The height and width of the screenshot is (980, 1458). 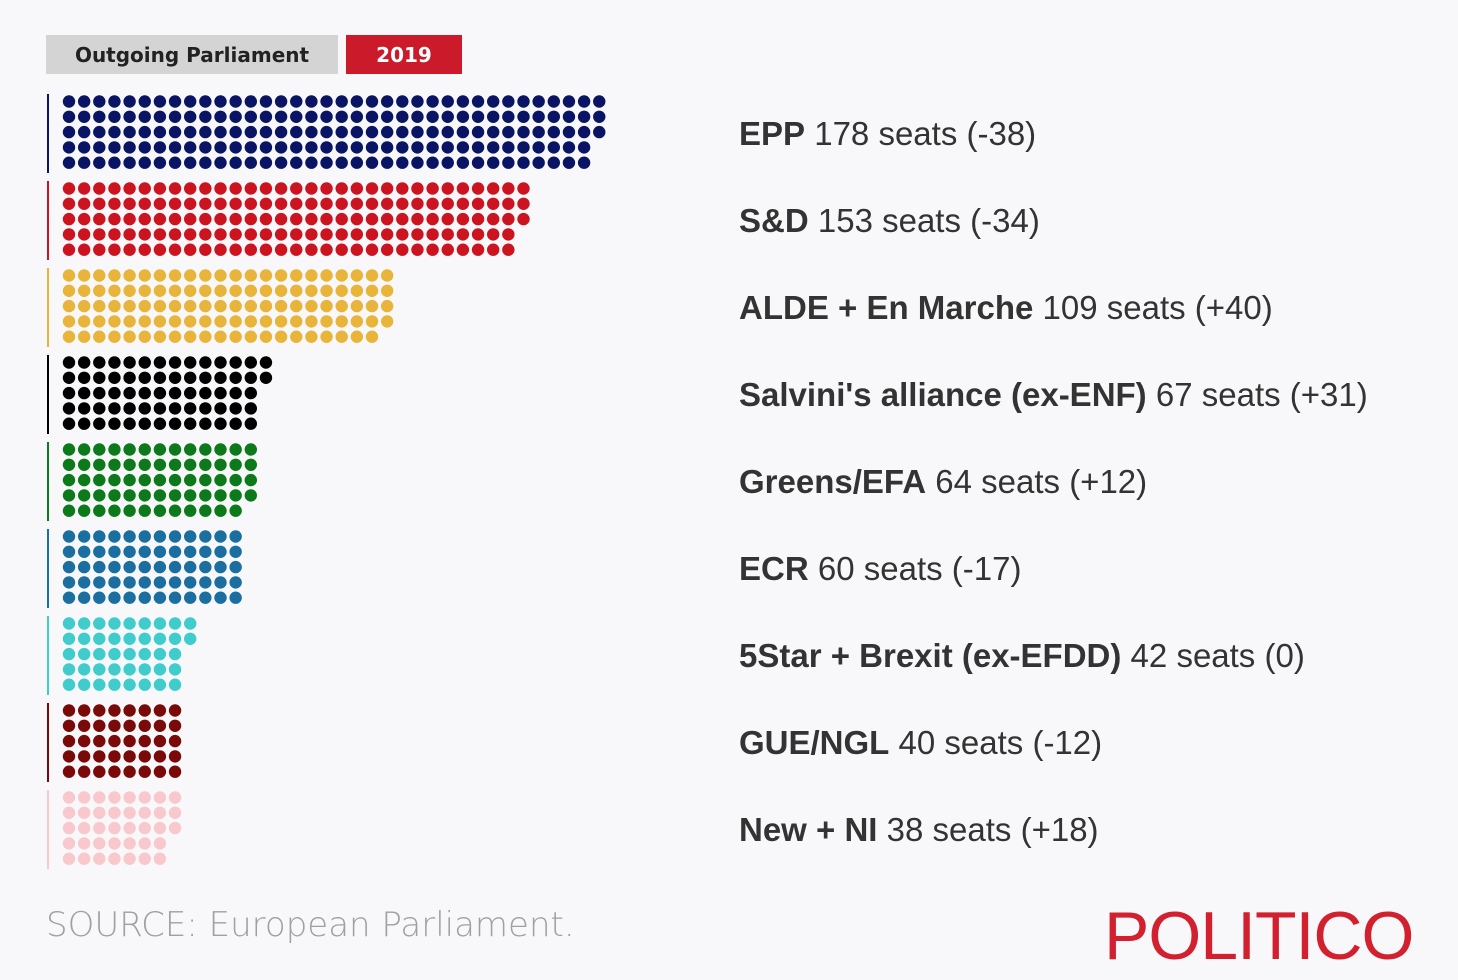 What do you see at coordinates (1021, 481) in the screenshot?
I see `seats-word: seats` at bounding box center [1021, 481].